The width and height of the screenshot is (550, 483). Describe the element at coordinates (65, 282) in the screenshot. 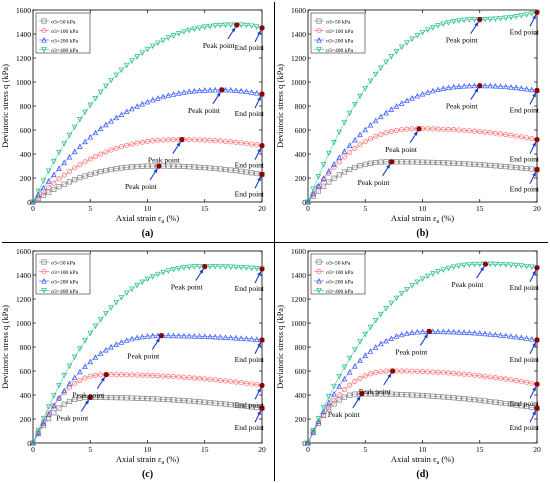

I see `legend-label: σ3=200 kPa` at that location.